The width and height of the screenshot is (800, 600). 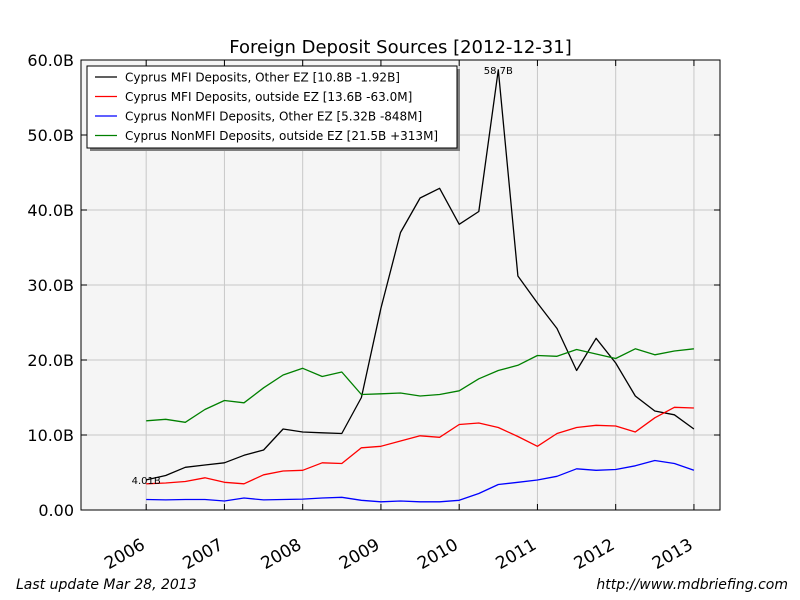 What do you see at coordinates (106, 585) in the screenshot?
I see `last-update-text: Last update Mar 28, 2013` at bounding box center [106, 585].